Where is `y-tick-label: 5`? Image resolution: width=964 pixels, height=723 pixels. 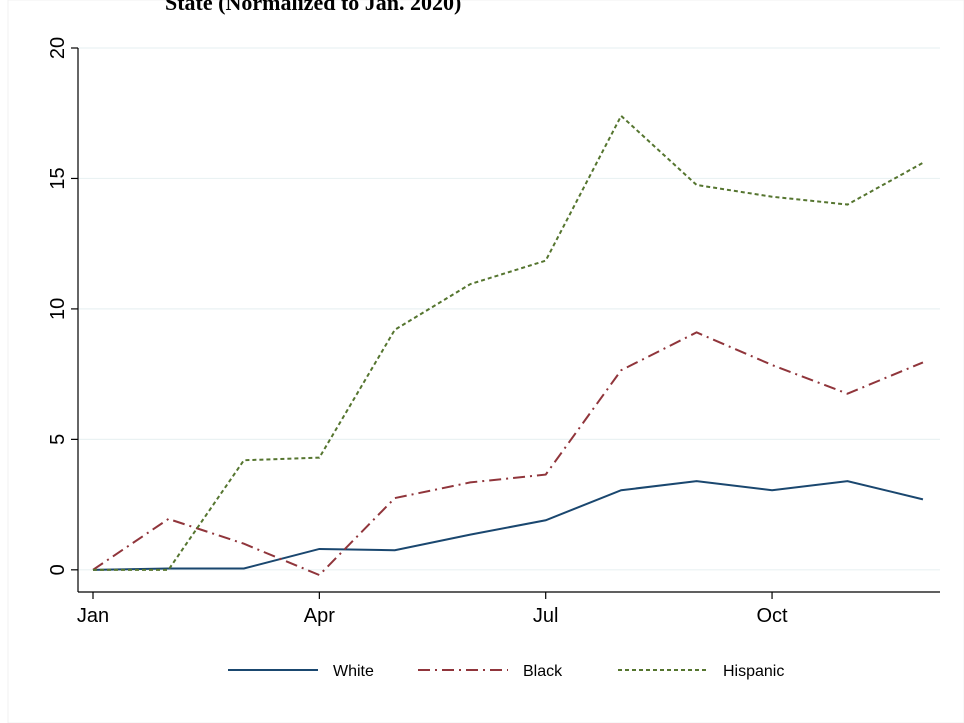 y-tick-label: 5 is located at coordinates (58, 439).